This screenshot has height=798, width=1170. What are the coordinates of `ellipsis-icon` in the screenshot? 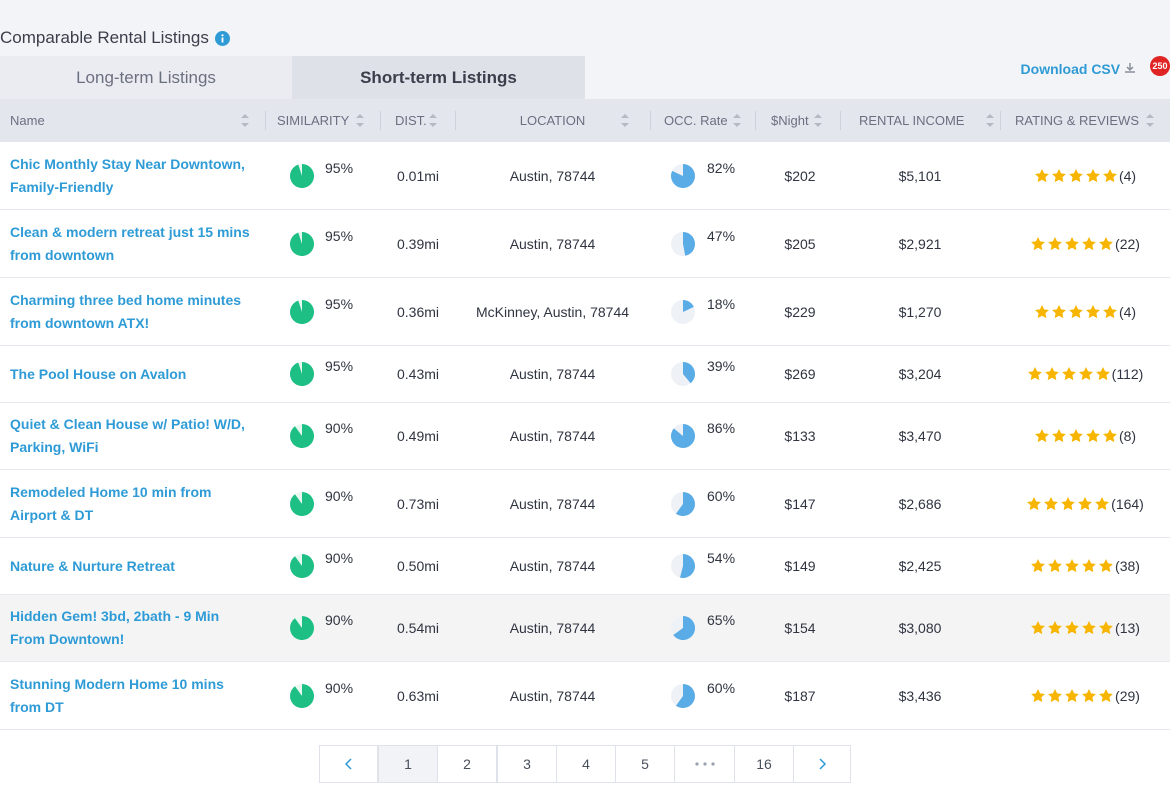 It's located at (704, 764).